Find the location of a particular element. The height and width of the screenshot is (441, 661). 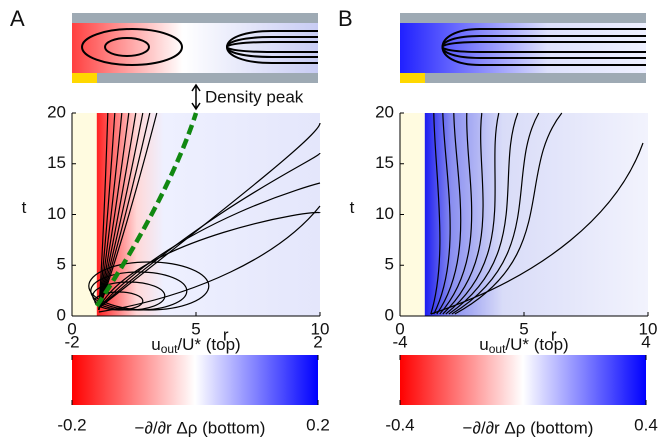

colorbar-tick-label: -4 is located at coordinates (399, 341).